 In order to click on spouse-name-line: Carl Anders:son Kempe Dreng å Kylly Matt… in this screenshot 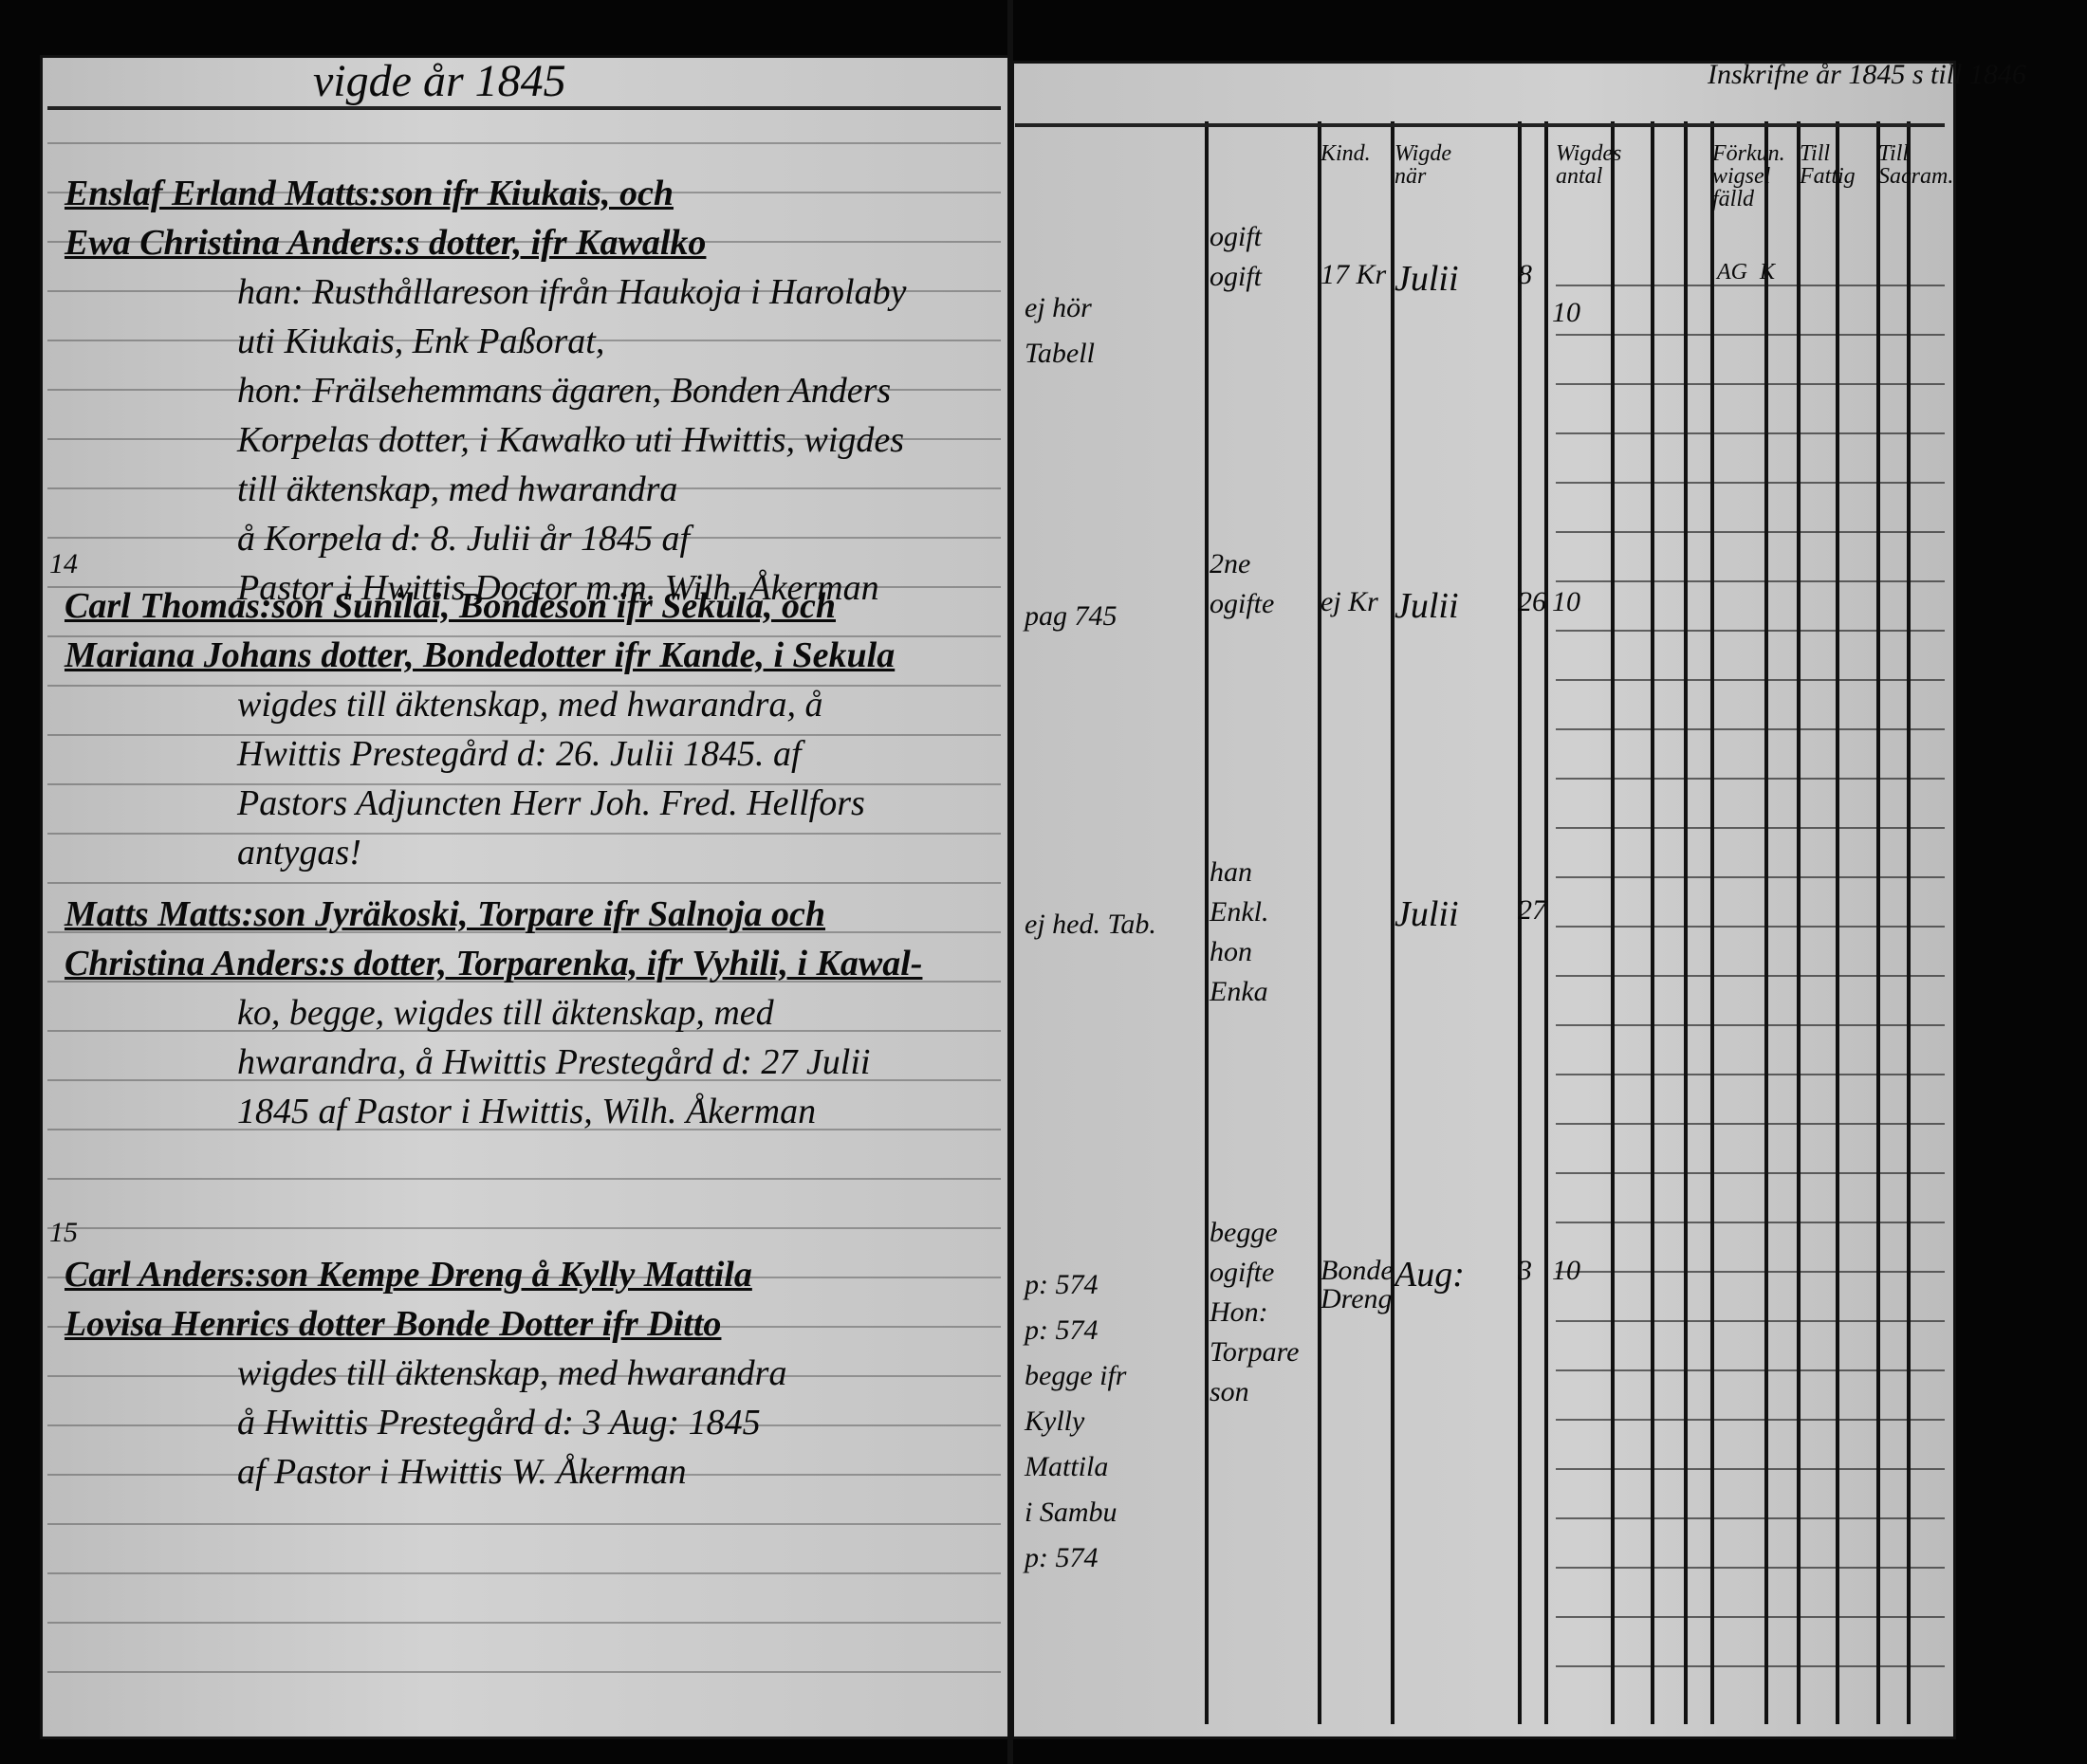, I will do `click(408, 1275)`.